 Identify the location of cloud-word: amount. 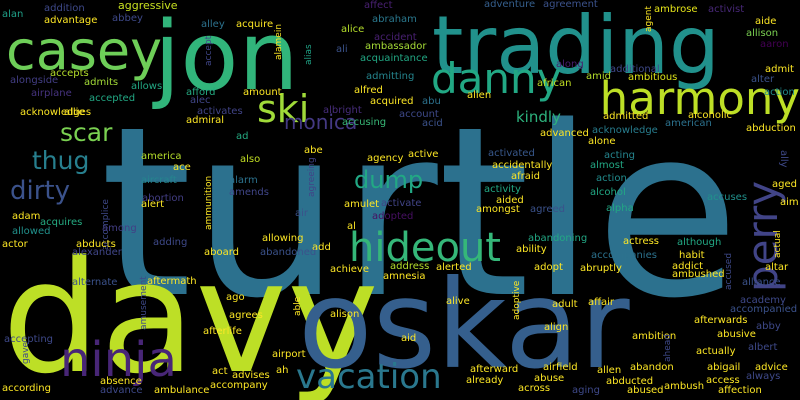
(262, 92).